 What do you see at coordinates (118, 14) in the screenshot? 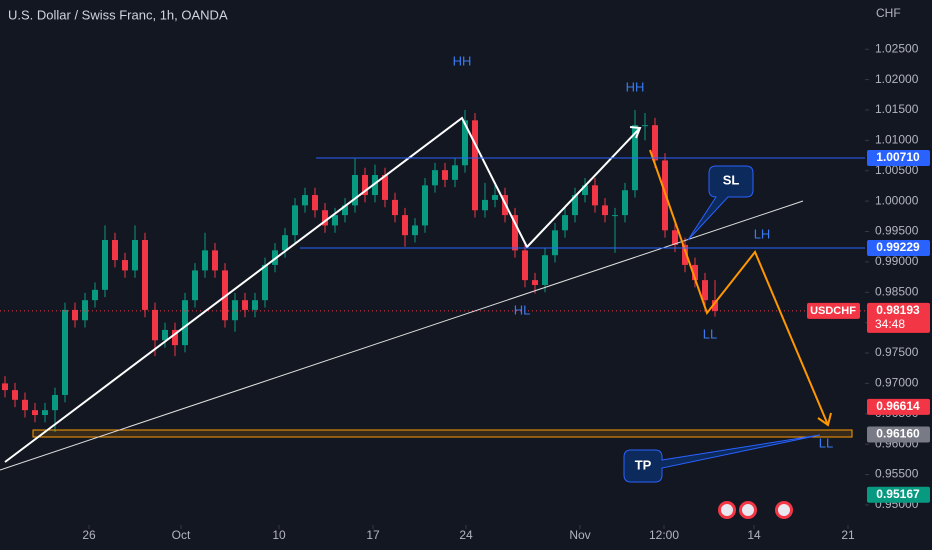
I see `chart-title: U.S. Dollar / Swiss Franc, 1h, OANDA` at bounding box center [118, 14].